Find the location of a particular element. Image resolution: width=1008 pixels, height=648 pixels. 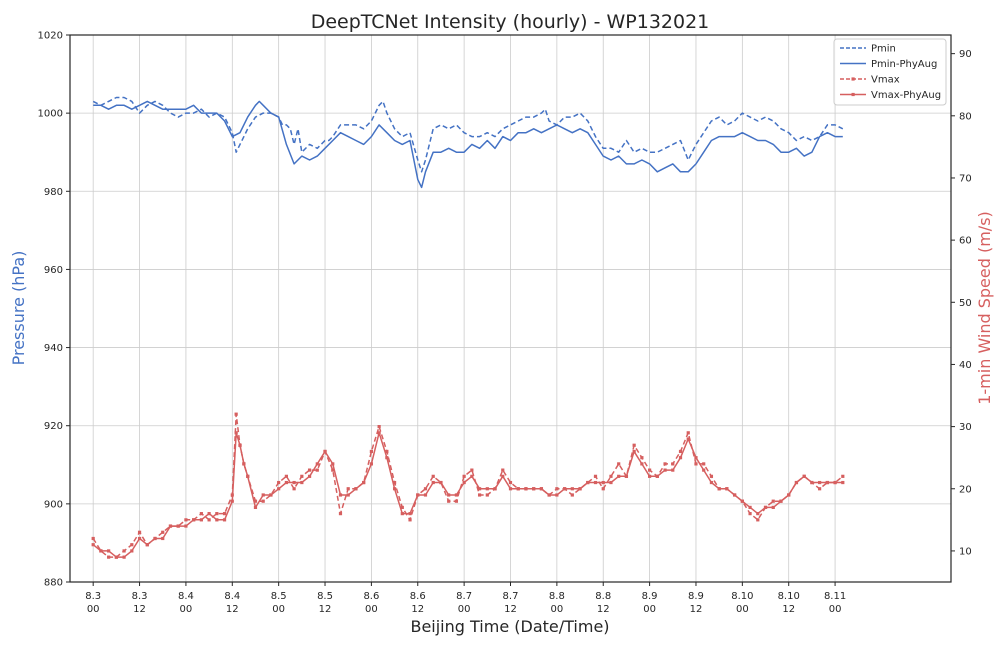

left-tick-label: 980 is located at coordinates (53, 192).